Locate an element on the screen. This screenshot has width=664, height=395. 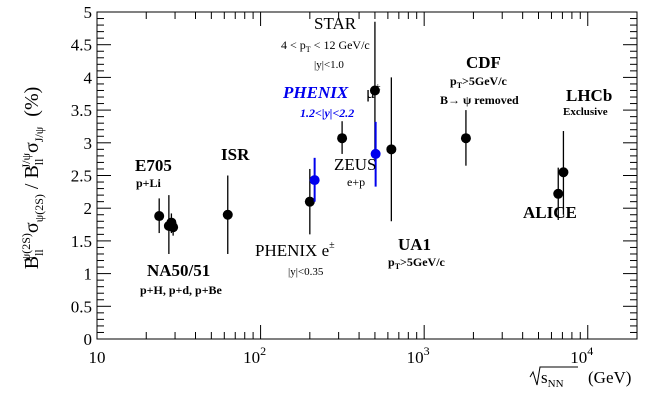
y-ll1: ll is located at coordinates (39, 252).